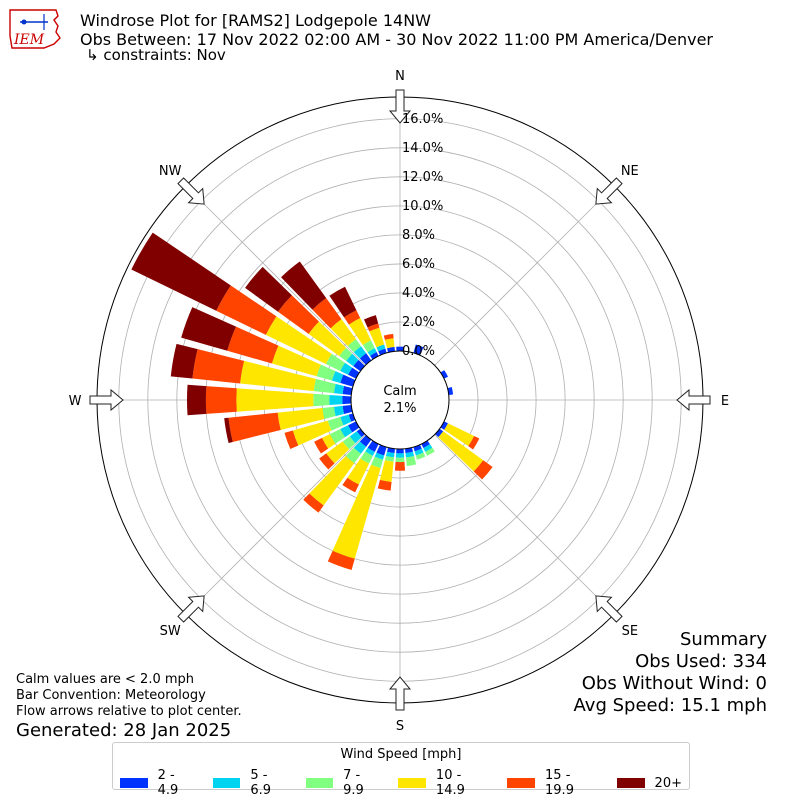  I want to click on bar-dir290-bin1, so click(337, 377).